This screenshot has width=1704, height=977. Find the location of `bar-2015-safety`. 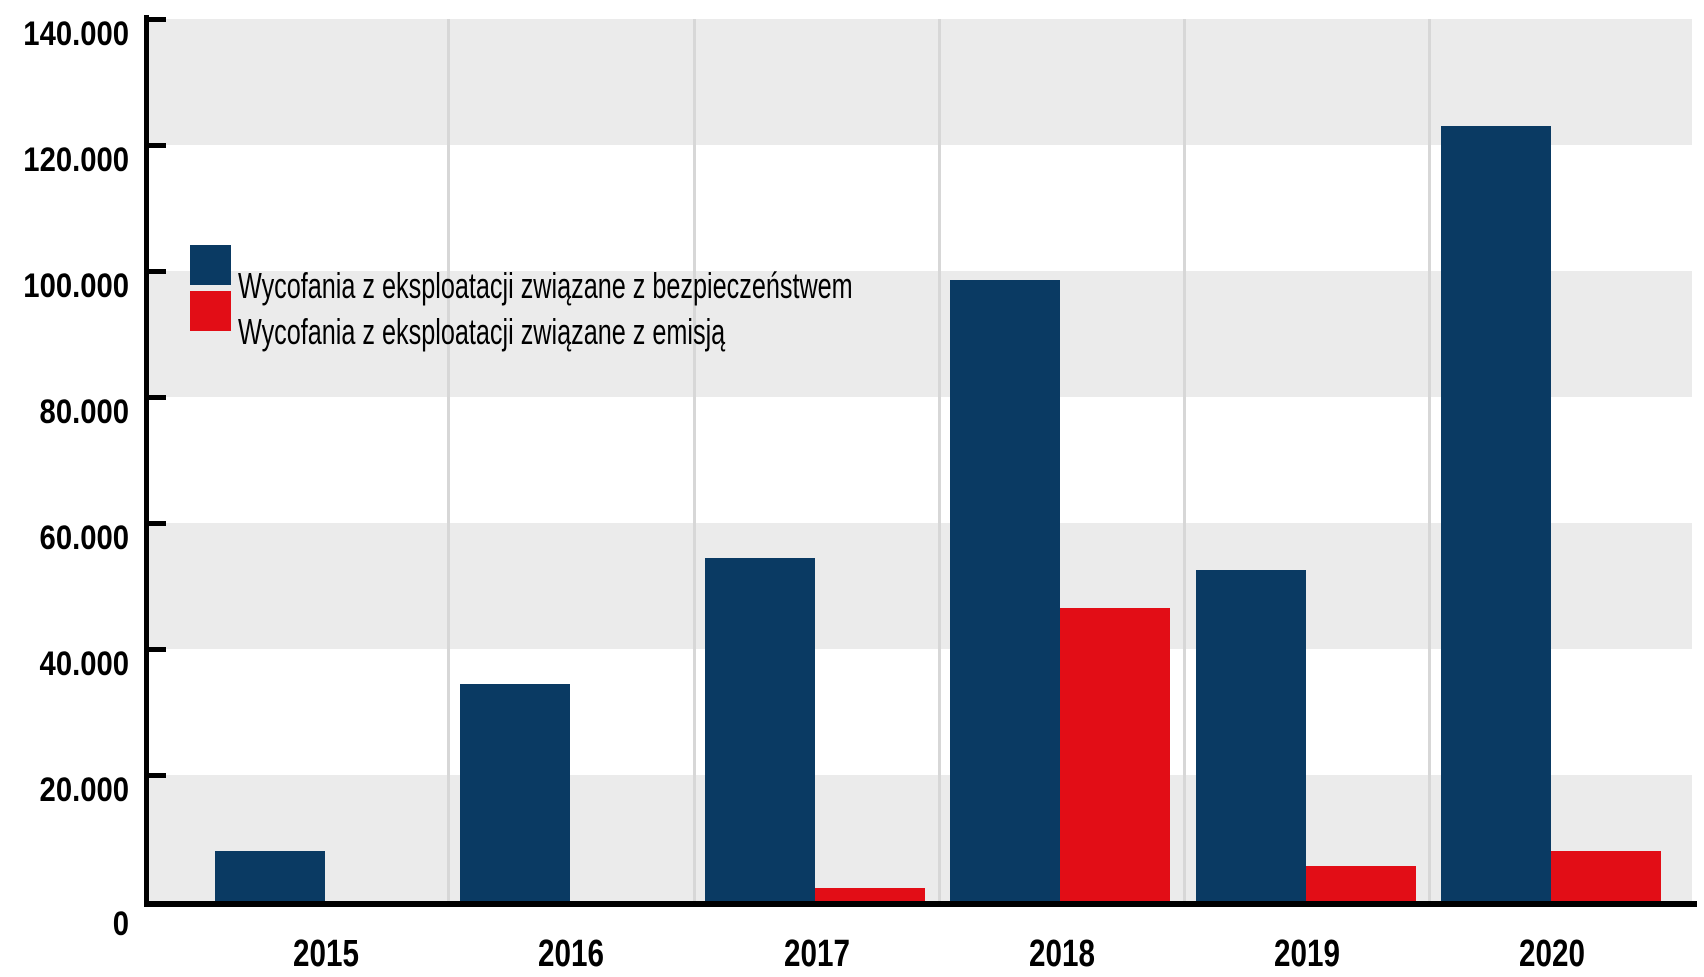

bar-2015-safety is located at coordinates (269, 876).